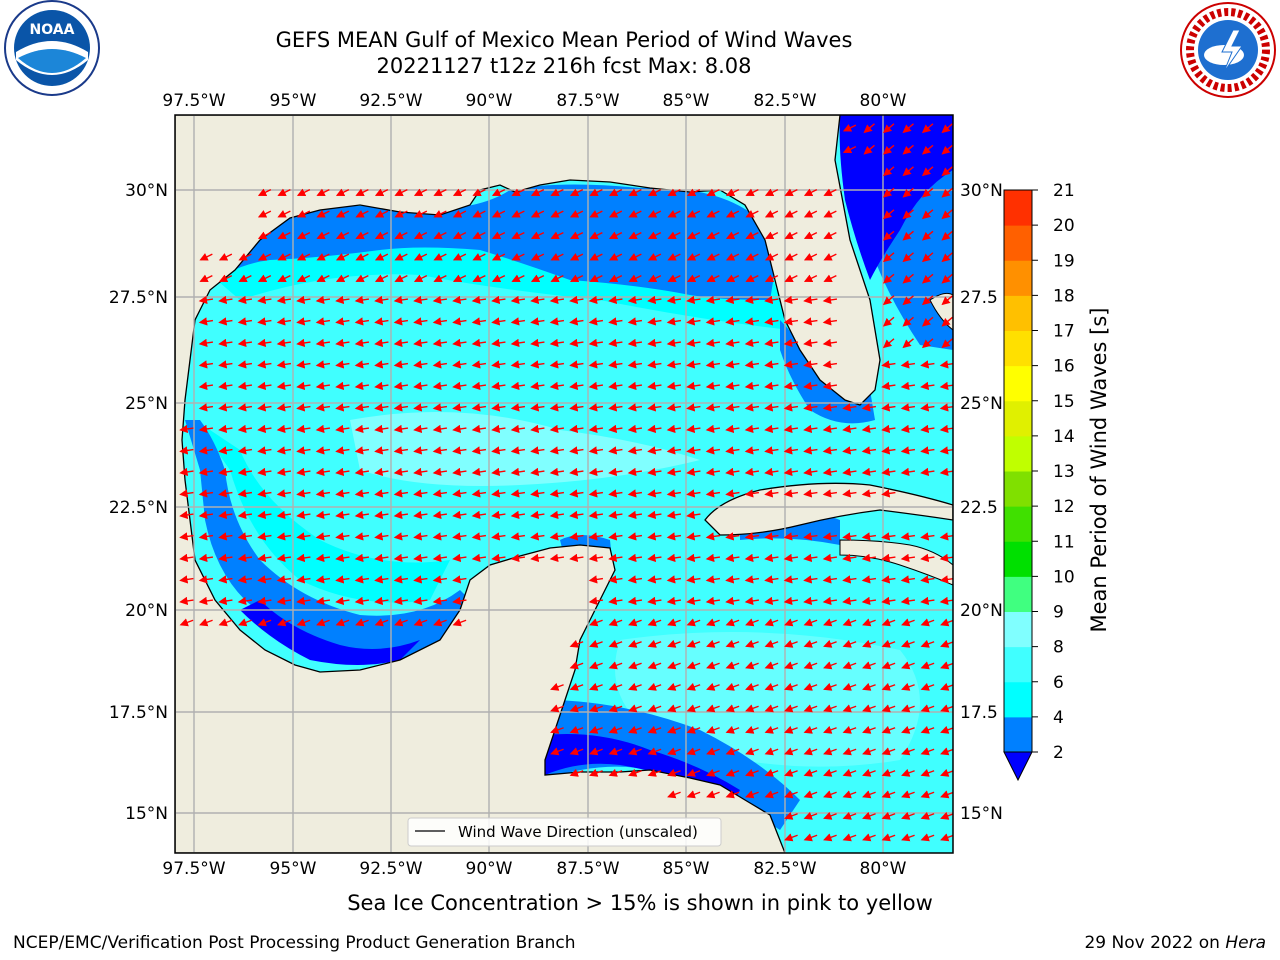  I want to click on lon-label-bottom: 82.5°W, so click(784, 869).